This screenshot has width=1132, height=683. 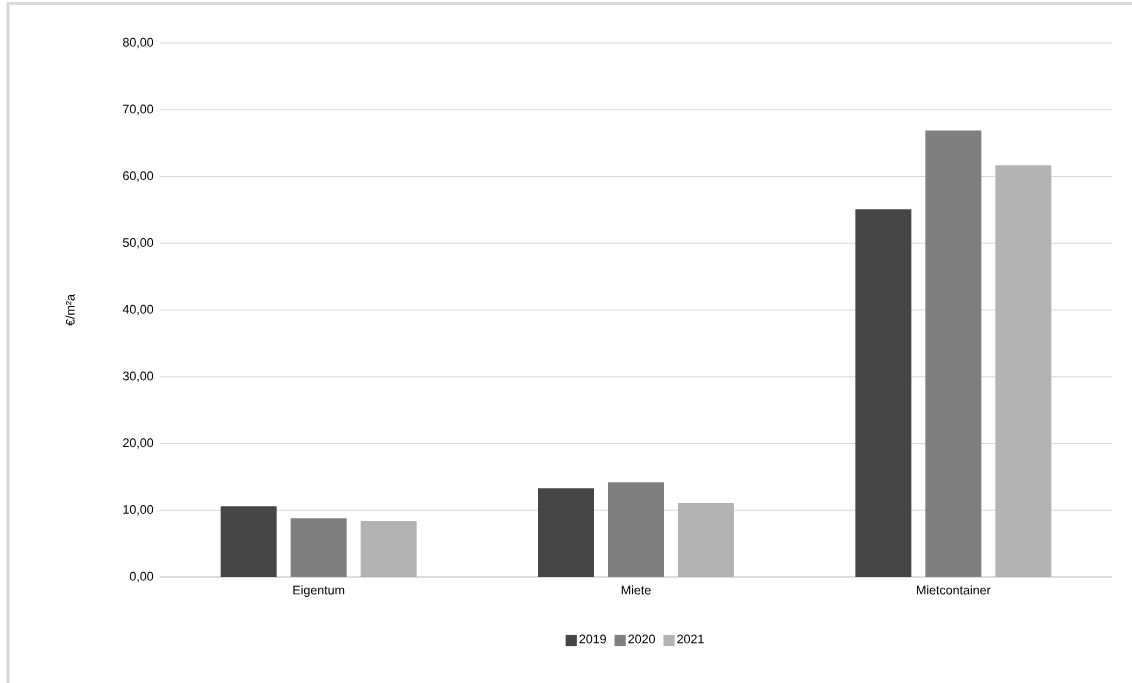 I want to click on y-tick-label: 50,00, so click(x=138, y=243).